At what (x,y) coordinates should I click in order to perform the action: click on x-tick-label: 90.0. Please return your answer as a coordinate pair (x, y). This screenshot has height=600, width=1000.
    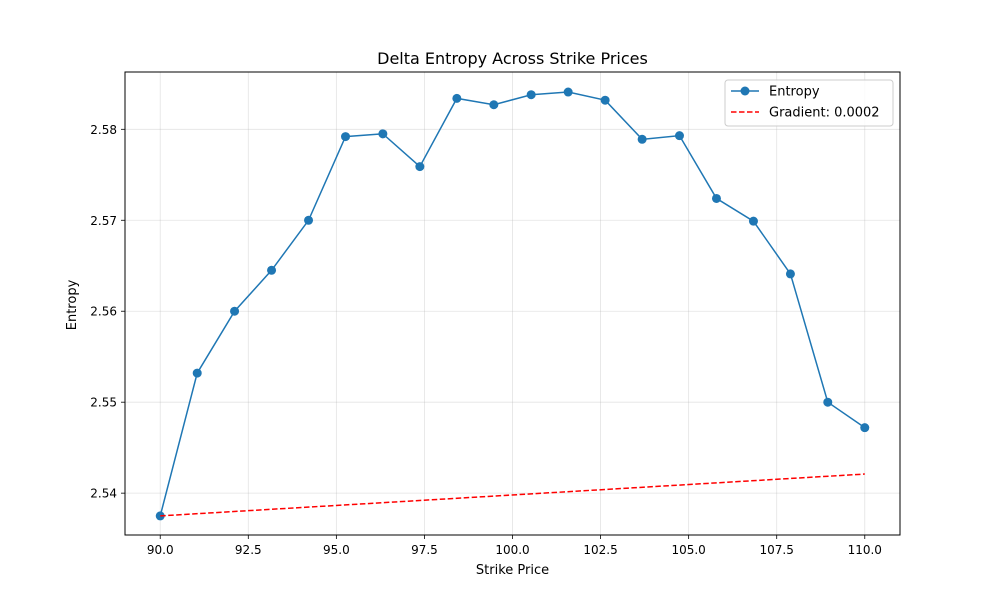
    Looking at the image, I should click on (160, 550).